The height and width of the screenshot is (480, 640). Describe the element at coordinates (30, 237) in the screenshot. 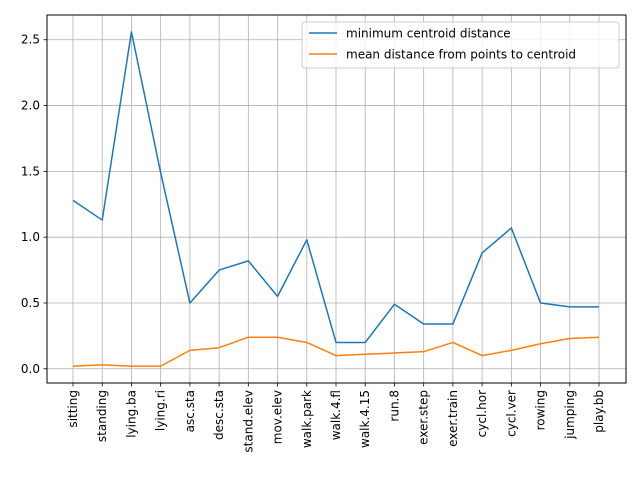

I see `y-tick-label: 1.0` at that location.